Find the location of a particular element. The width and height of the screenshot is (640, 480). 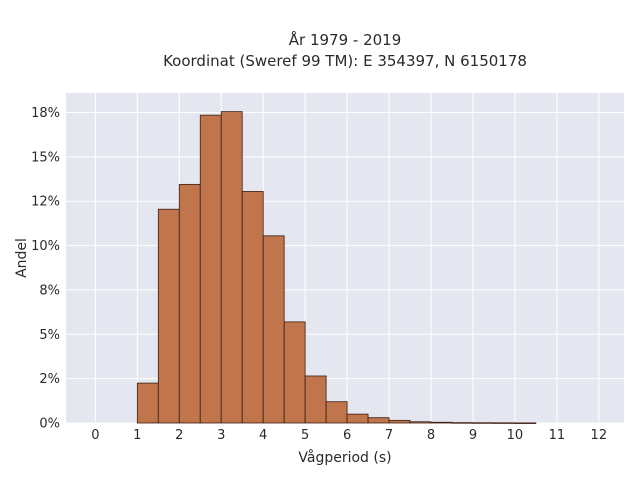

x-tick-label: 8 is located at coordinates (431, 435).